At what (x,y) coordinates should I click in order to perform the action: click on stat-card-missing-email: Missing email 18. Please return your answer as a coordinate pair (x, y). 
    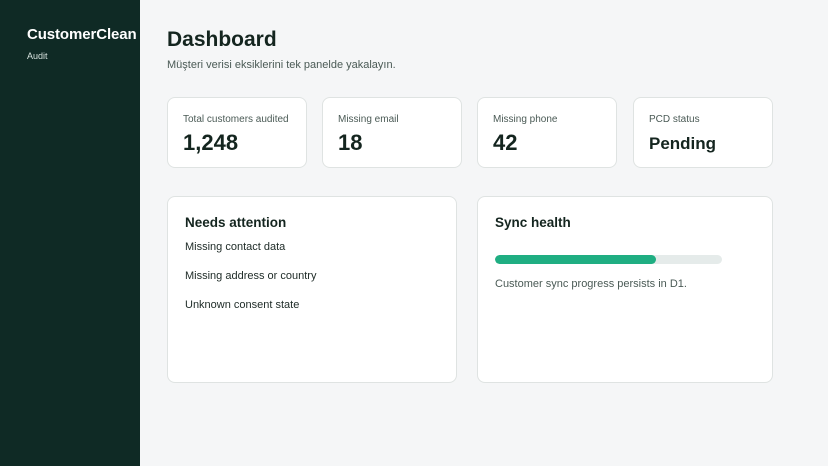
    Looking at the image, I should click on (392, 132).